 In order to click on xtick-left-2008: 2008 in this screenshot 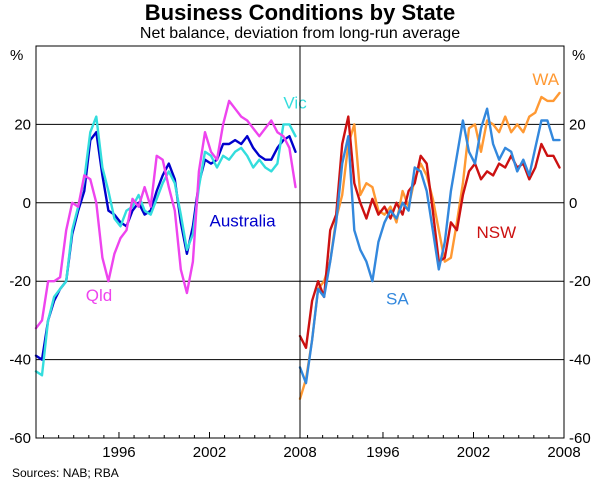, I will do `click(299, 452)`.